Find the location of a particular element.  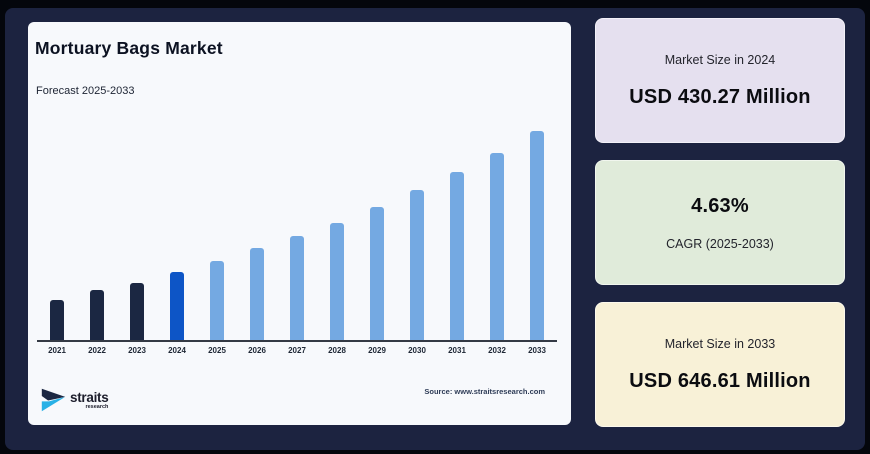

stat-card-value: USD 646.61 Million is located at coordinates (720, 380).